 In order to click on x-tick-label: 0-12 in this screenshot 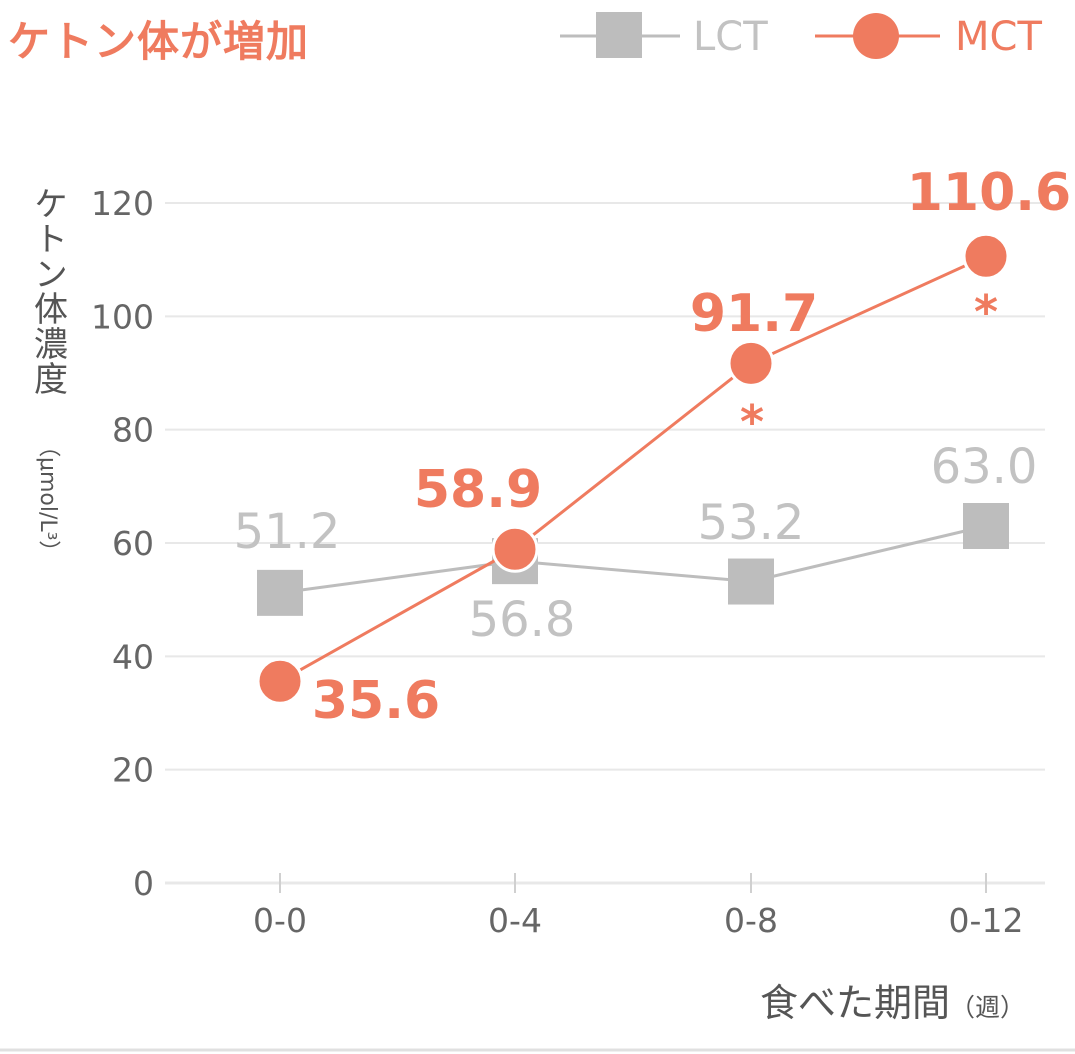, I will do `click(986, 920)`.